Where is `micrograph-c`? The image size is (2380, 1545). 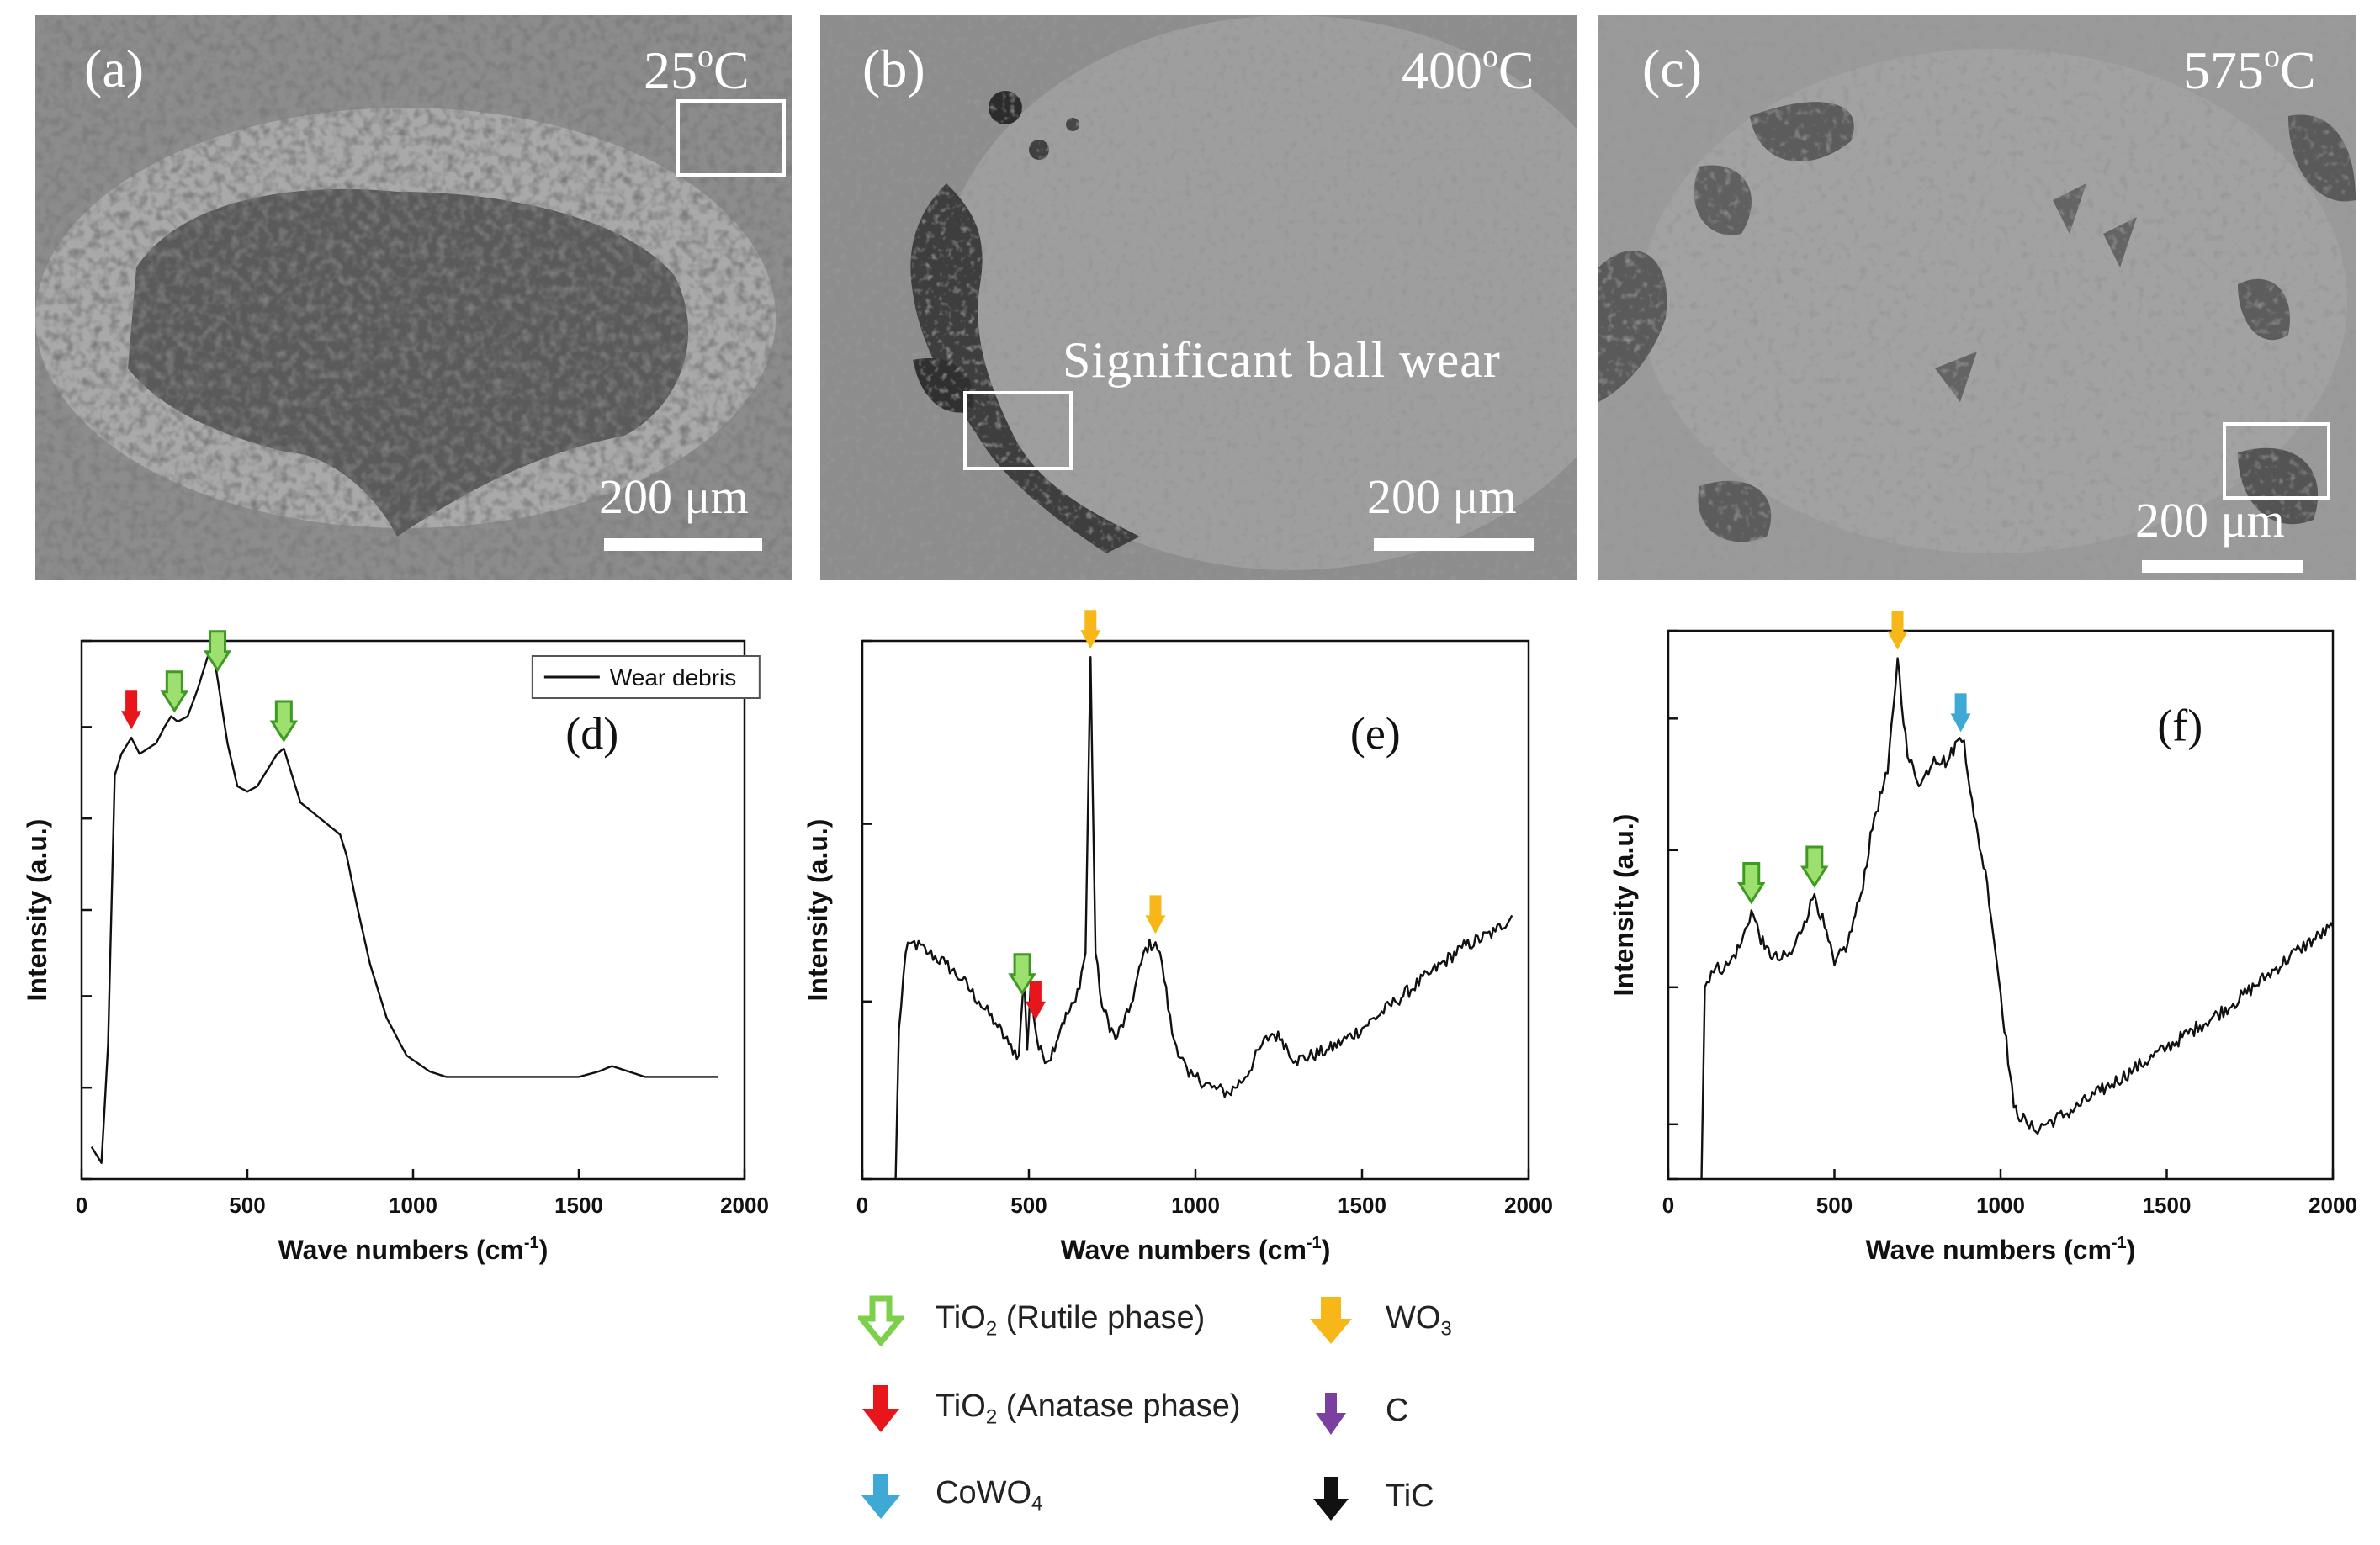
micrograph-c is located at coordinates (1977, 297).